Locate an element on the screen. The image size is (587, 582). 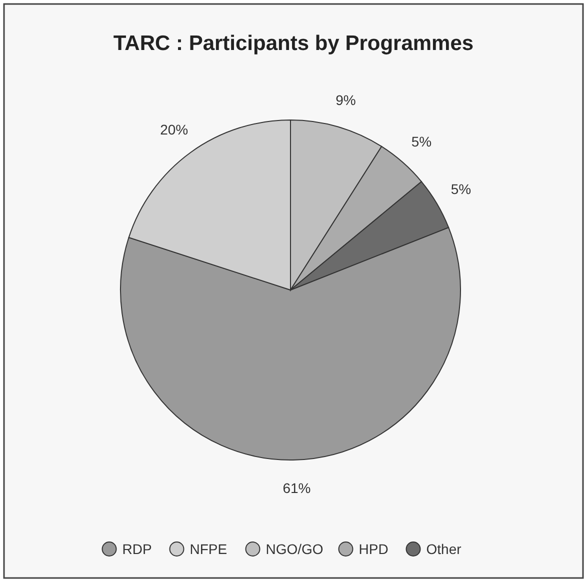
legend-label: NGO/GO is located at coordinates (295, 548).